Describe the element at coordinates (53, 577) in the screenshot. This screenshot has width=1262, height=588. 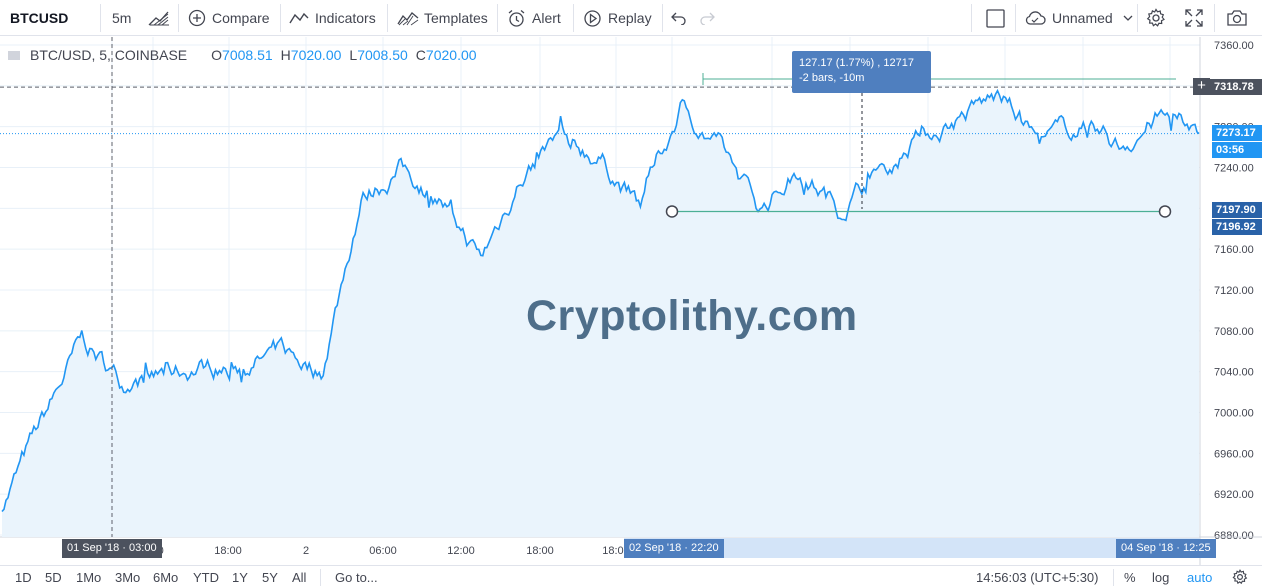
I see `range-button-5d: 5D` at that location.